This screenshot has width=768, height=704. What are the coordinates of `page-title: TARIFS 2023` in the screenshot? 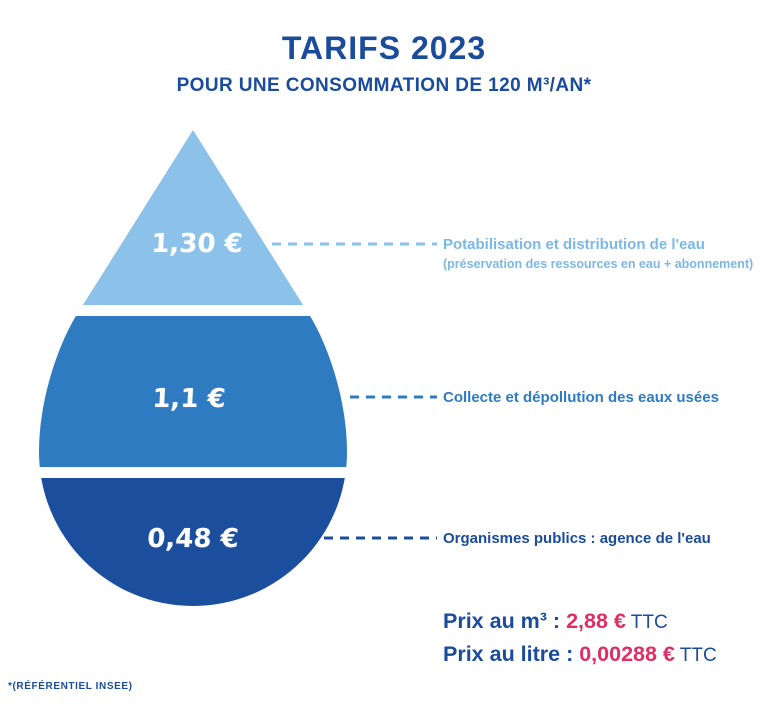 It's located at (384, 48).